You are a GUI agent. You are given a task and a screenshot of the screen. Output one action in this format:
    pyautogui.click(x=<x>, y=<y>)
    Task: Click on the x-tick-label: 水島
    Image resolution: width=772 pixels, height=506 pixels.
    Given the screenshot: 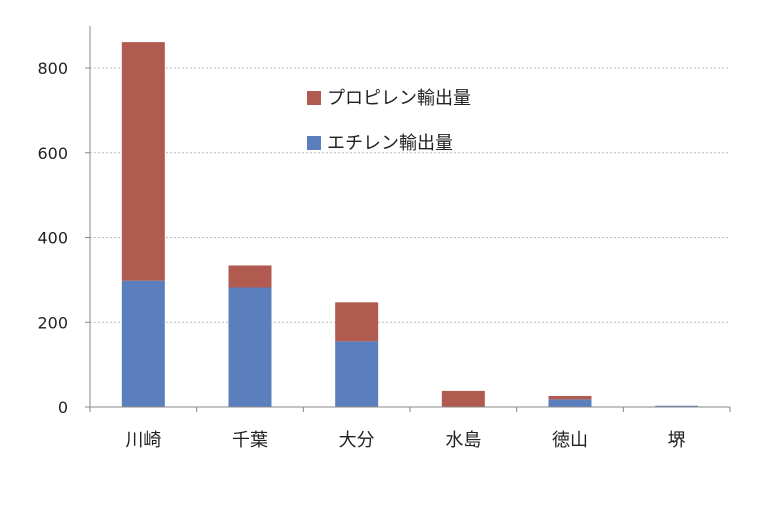 What is the action you would take?
    pyautogui.click(x=463, y=440)
    